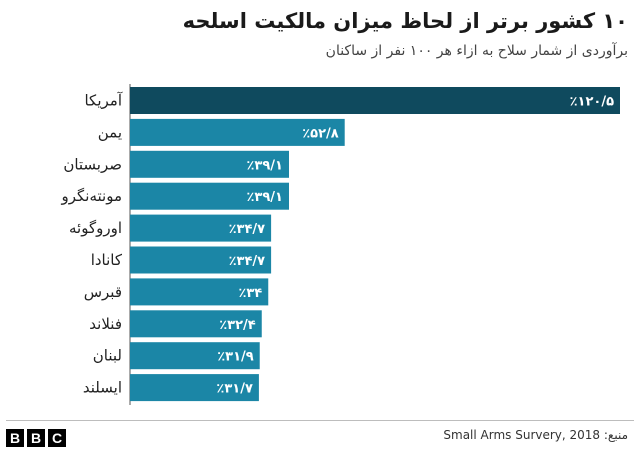 The width and height of the screenshot is (640, 450). Describe the element at coordinates (92, 164) in the screenshot. I see `category-label: صربستان` at that location.